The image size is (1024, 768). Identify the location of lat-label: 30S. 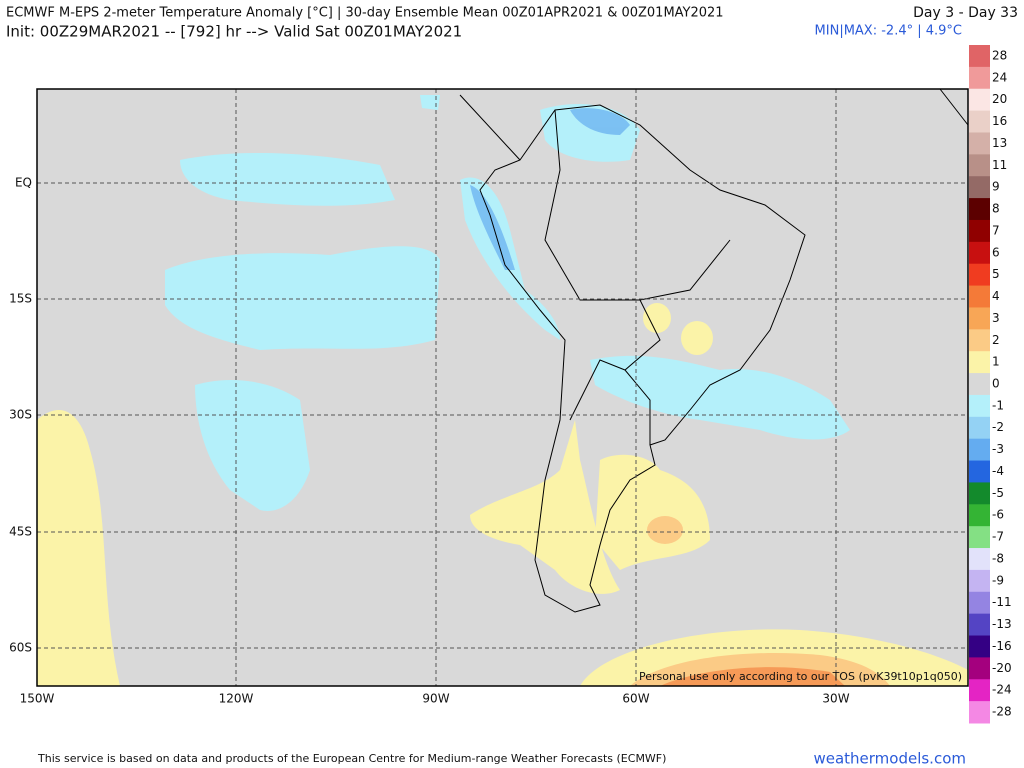
(20, 415).